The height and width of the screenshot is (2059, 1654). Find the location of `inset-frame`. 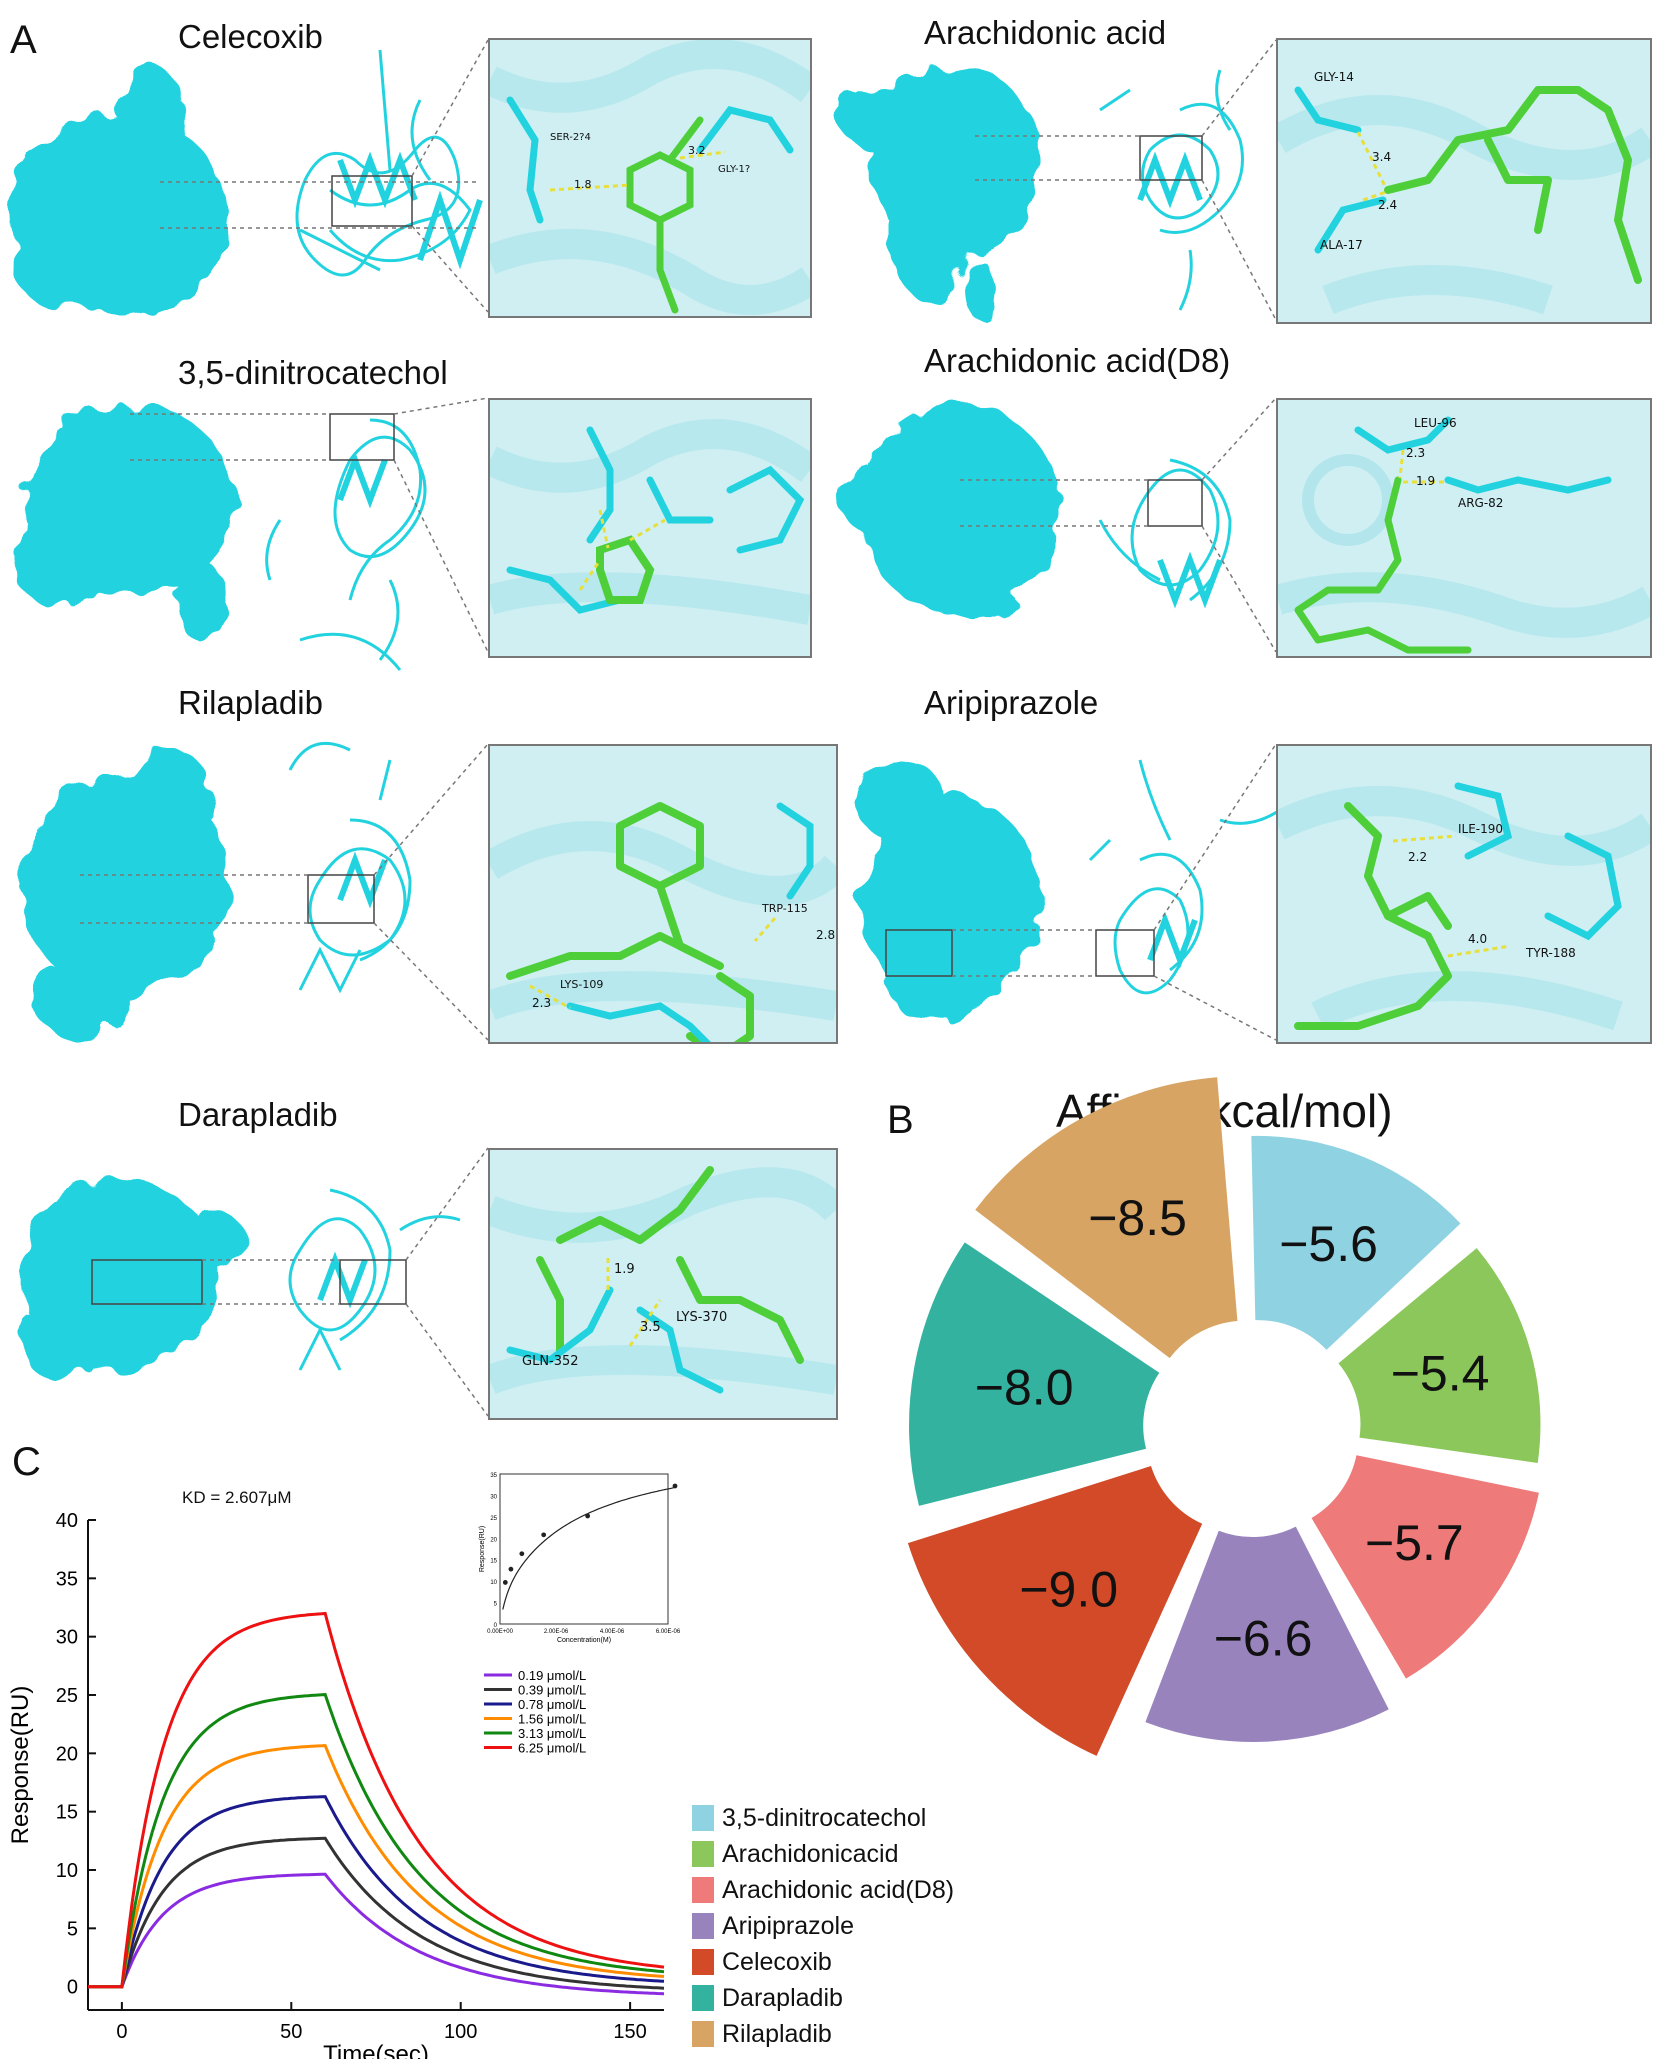

inset-frame is located at coordinates (584, 1549).